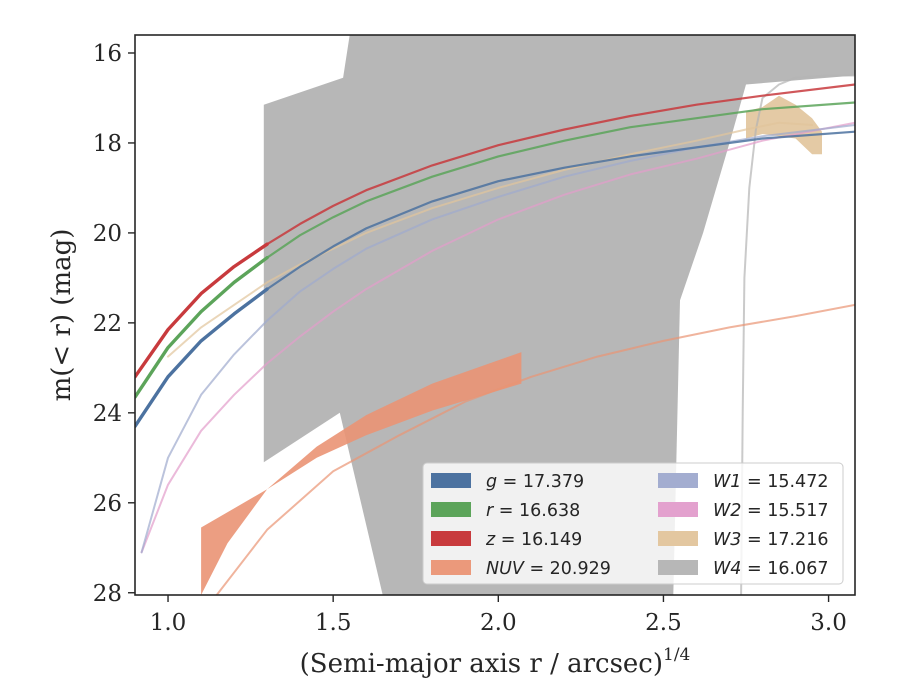 This screenshot has width=900, height=700. What do you see at coordinates (107, 414) in the screenshot?
I see `y-tick-label: 24` at bounding box center [107, 414].